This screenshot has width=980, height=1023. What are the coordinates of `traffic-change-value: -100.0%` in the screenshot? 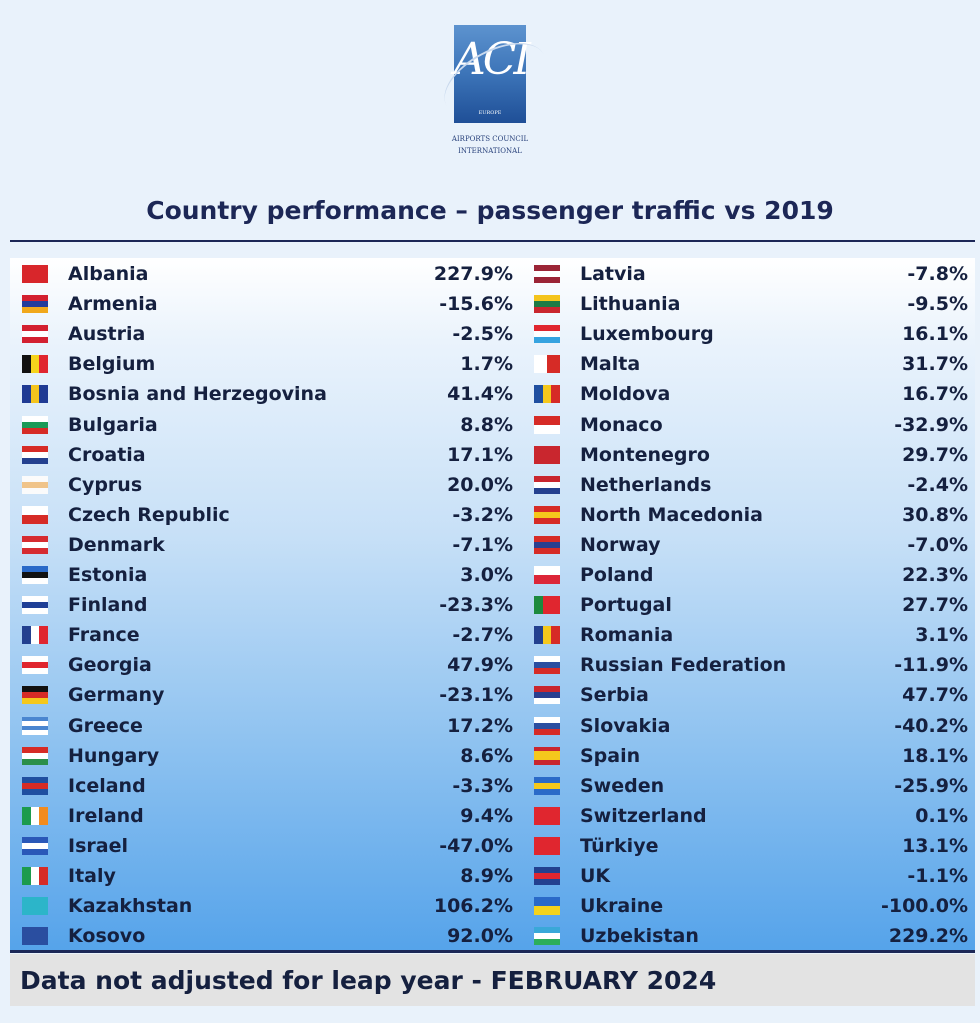 It's located at (924, 906).